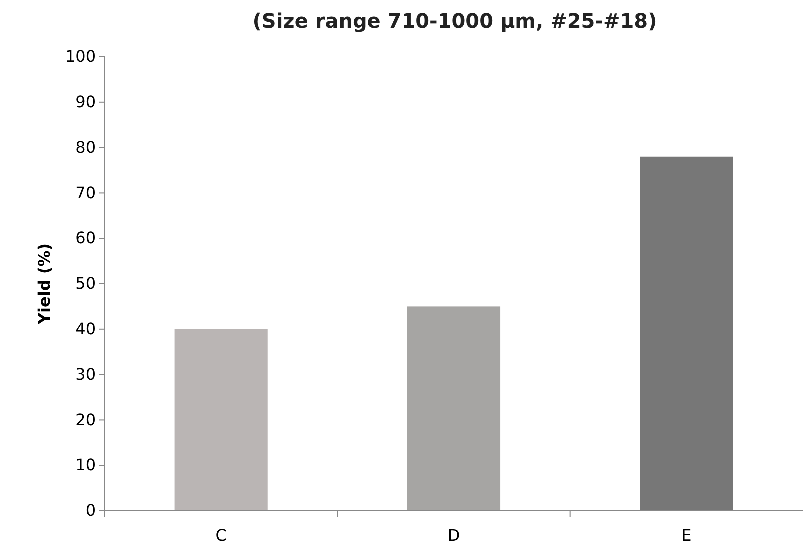 The height and width of the screenshot is (552, 803). What do you see at coordinates (86, 329) in the screenshot?
I see `y-tick-label: 40` at bounding box center [86, 329].